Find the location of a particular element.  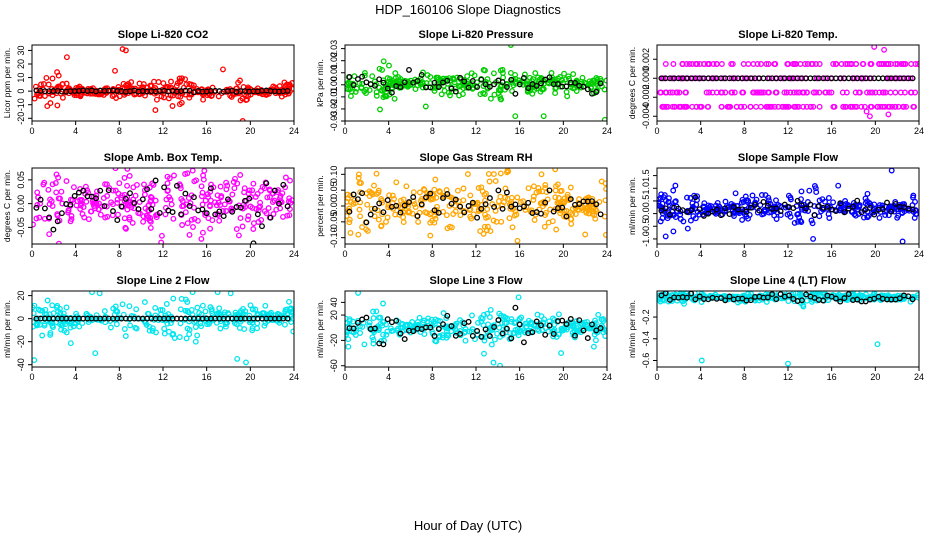

y-tick-label: 0.0 is located at coordinates (646, 213).